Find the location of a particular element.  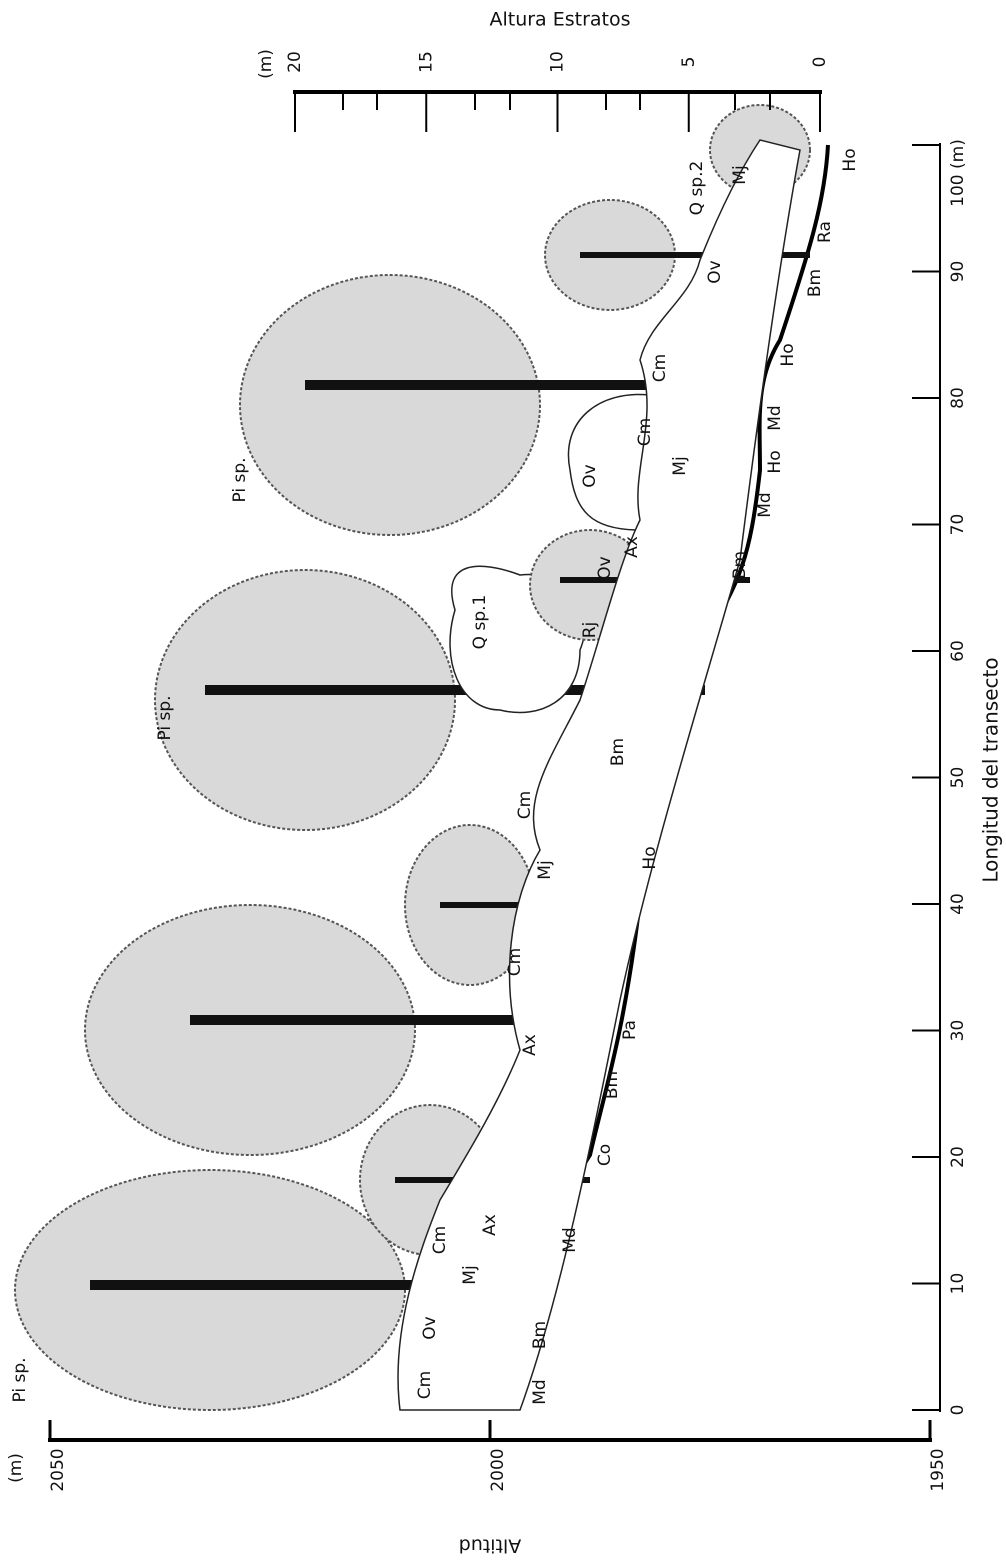

tick-label: 80 is located at coordinates (958, 398).